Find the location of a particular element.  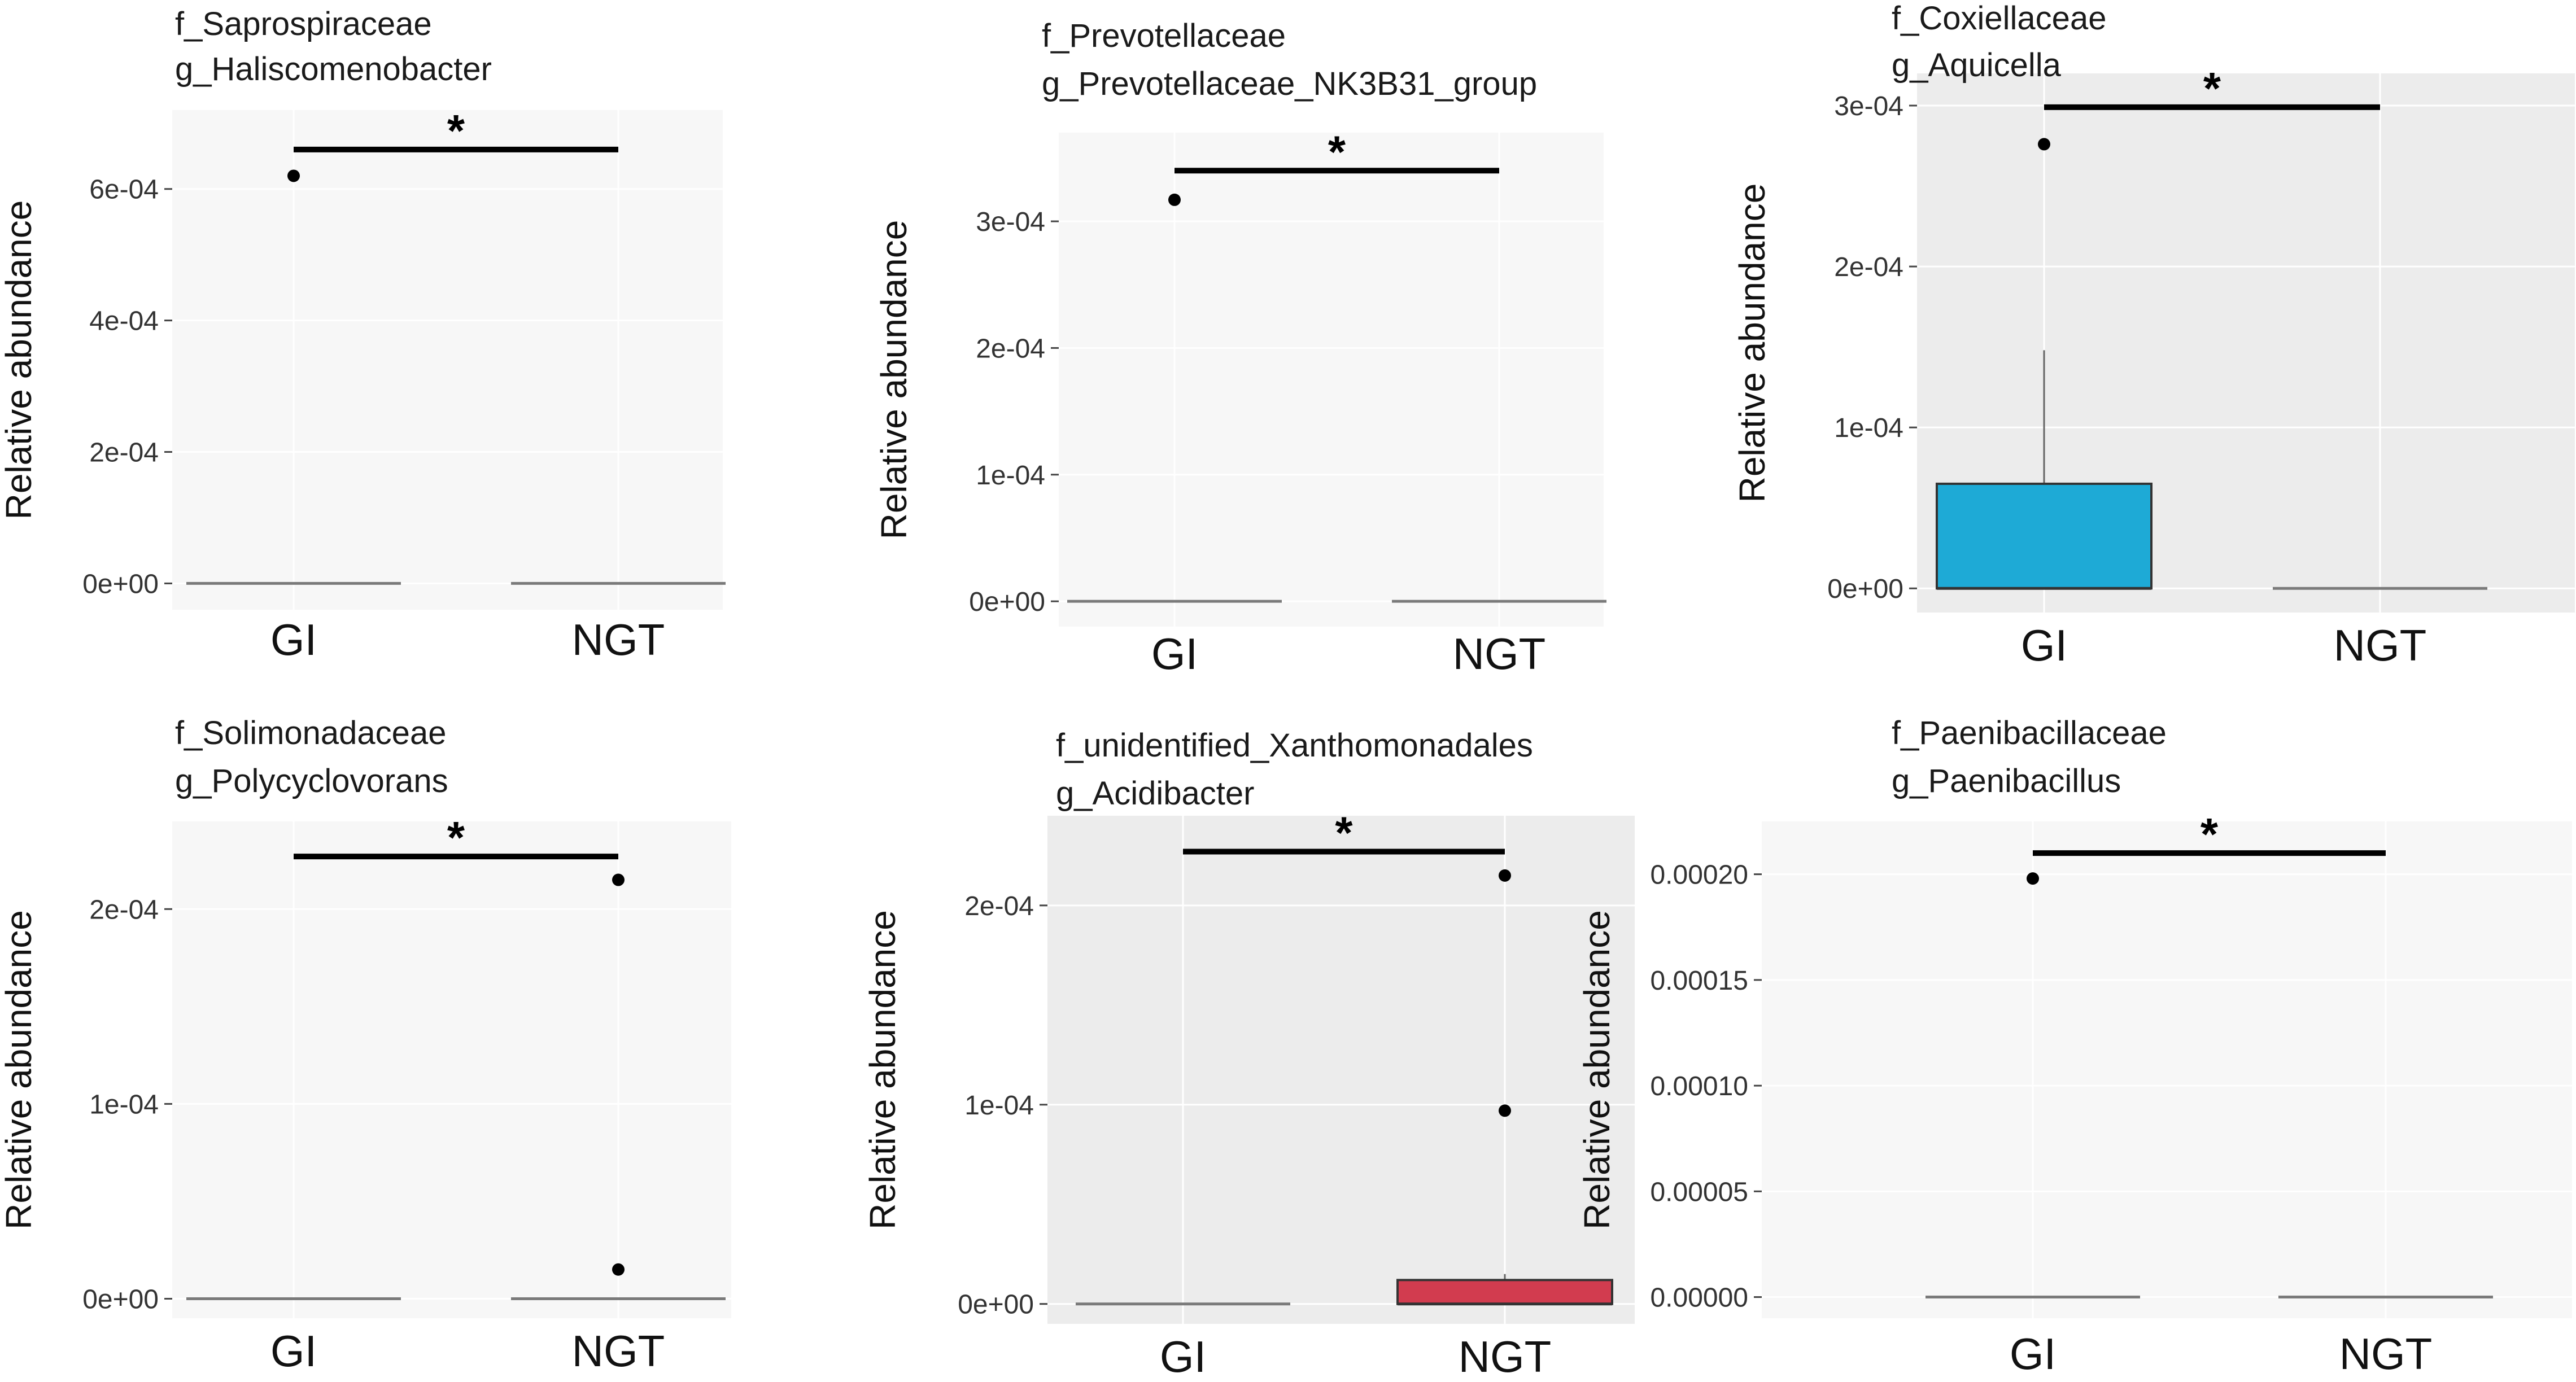

panel-title-family: f_Paenibacillaceae is located at coordinates (2030, 733).